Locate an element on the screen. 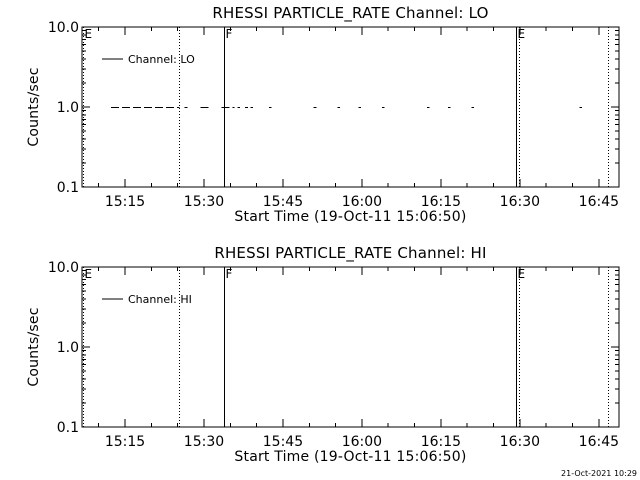 This screenshot has height=480, width=640. panel-1-x-tick-label: 15:45 is located at coordinates (283, 202).